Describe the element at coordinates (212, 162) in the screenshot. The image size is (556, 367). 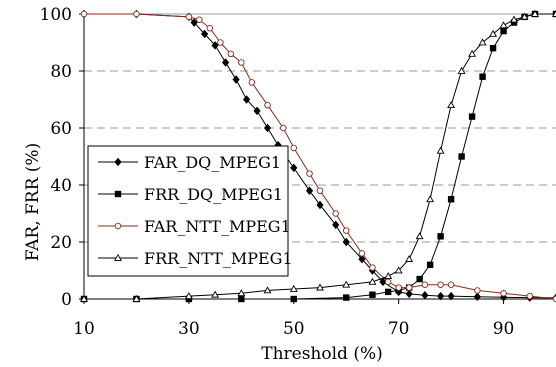
I see `legend-label: FAR_DQ_MPEG1` at that location.